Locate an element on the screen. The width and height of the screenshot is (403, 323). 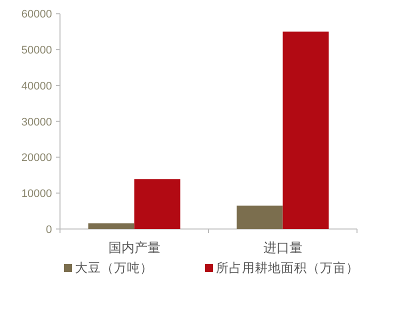
legend-label: 所占用耕地面积（万亩） is located at coordinates (287, 267).